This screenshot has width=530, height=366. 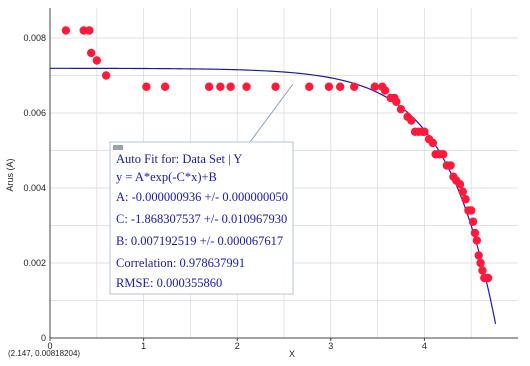 What do you see at coordinates (271, 113) in the screenshot?
I see `annotation-leader-line` at bounding box center [271, 113].